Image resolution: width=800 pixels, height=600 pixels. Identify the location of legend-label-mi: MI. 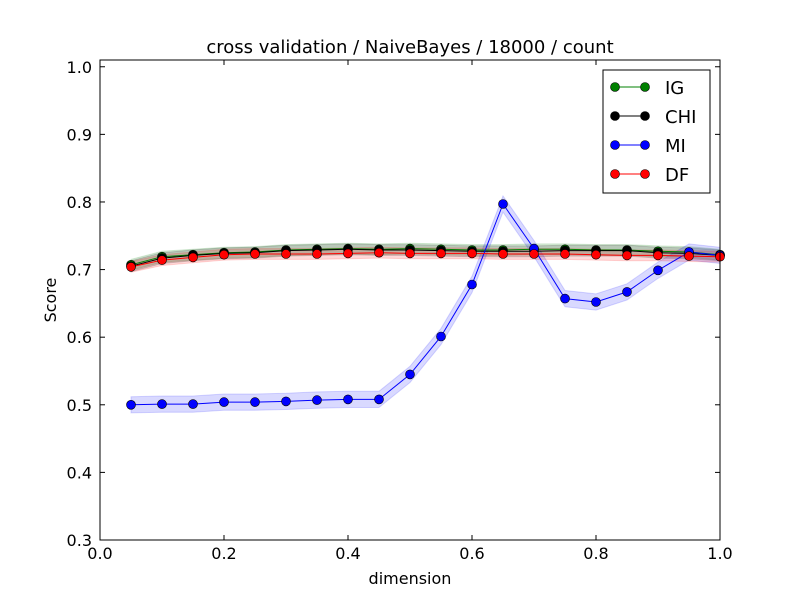
(675, 146).